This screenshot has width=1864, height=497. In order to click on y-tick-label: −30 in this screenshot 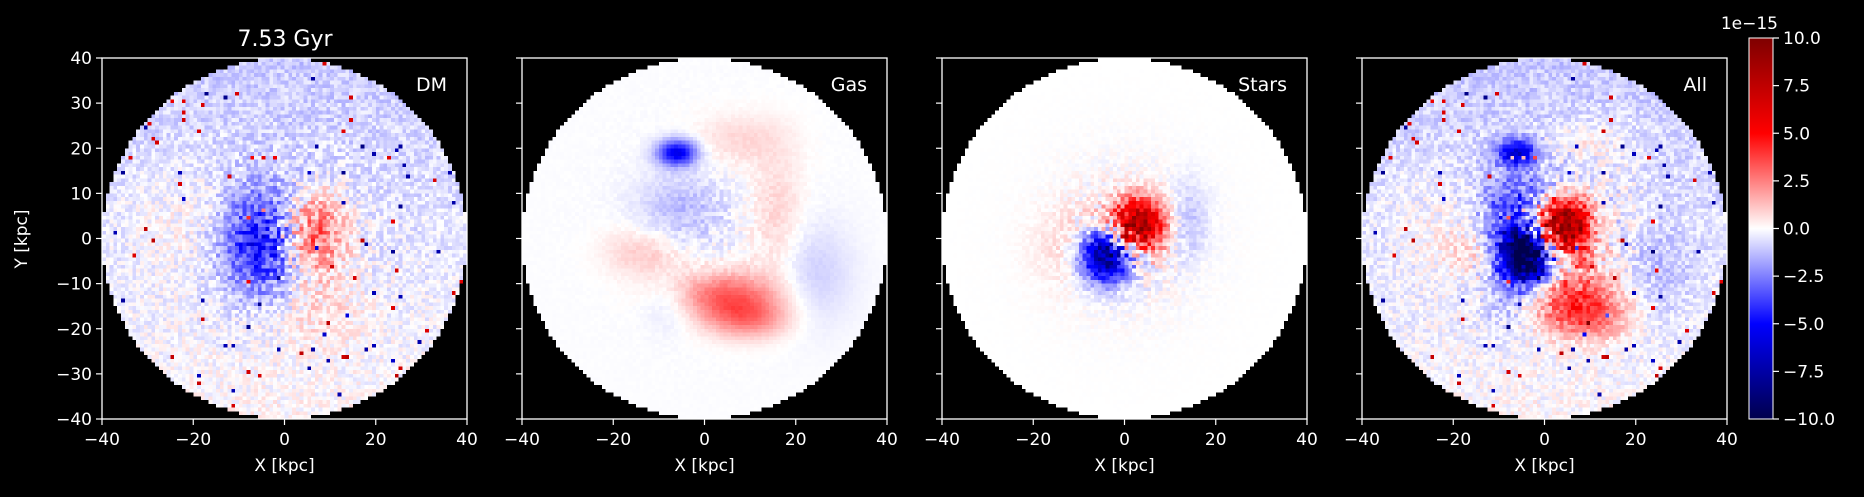, I will do `click(74, 375)`.